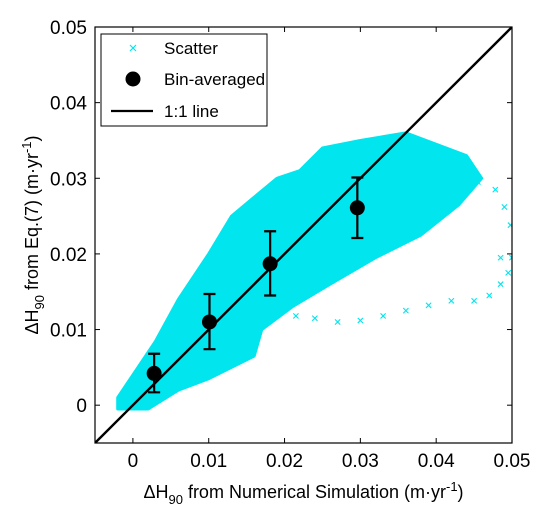 This screenshot has width=550, height=521. I want to click on y-tick-label-5: 0.05, so click(68, 28).